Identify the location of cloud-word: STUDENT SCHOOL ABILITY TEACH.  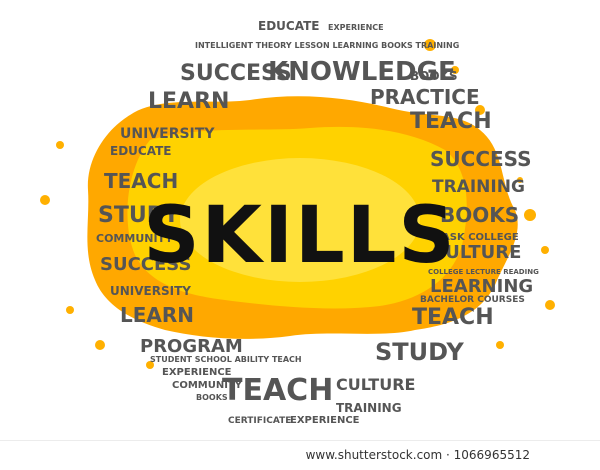
(226, 359).